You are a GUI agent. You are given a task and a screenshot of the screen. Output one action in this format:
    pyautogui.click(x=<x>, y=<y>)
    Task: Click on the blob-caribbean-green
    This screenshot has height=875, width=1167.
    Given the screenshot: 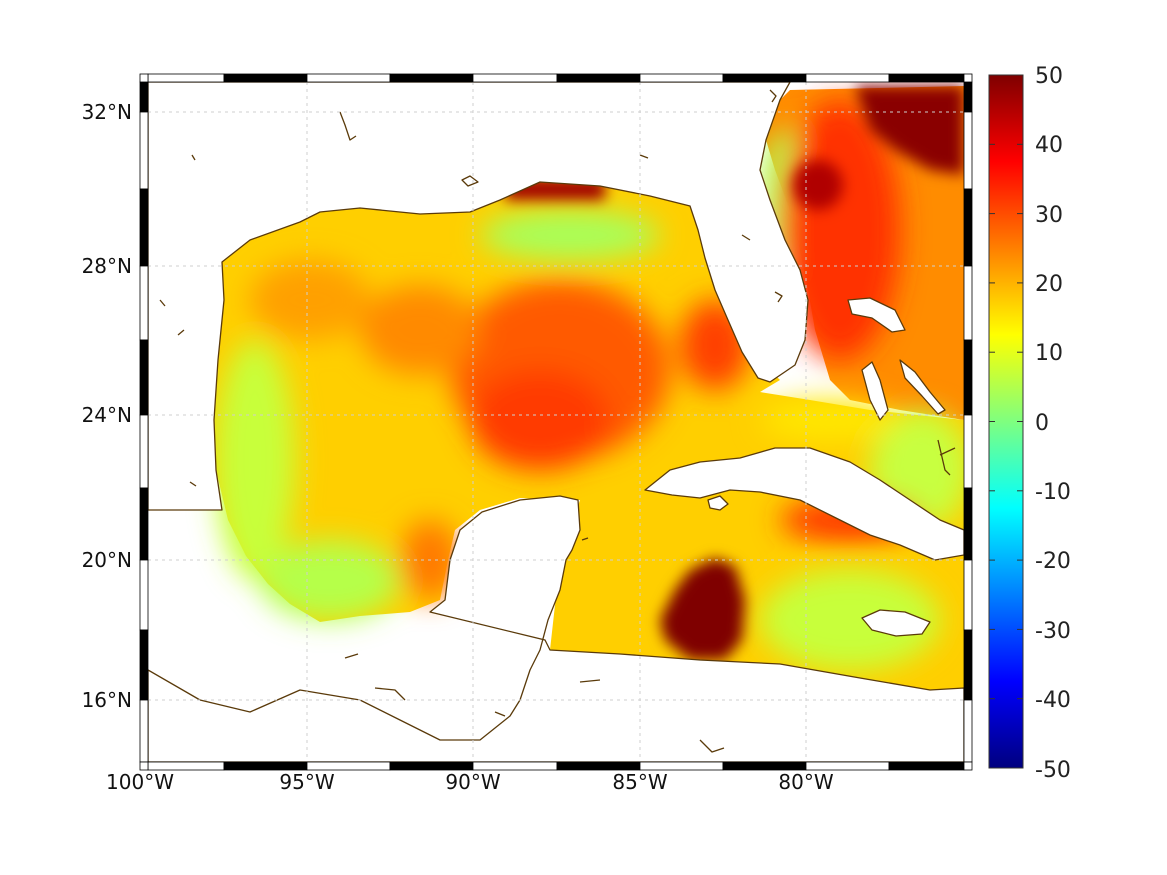 What is the action you would take?
    pyautogui.click(x=850, y=620)
    